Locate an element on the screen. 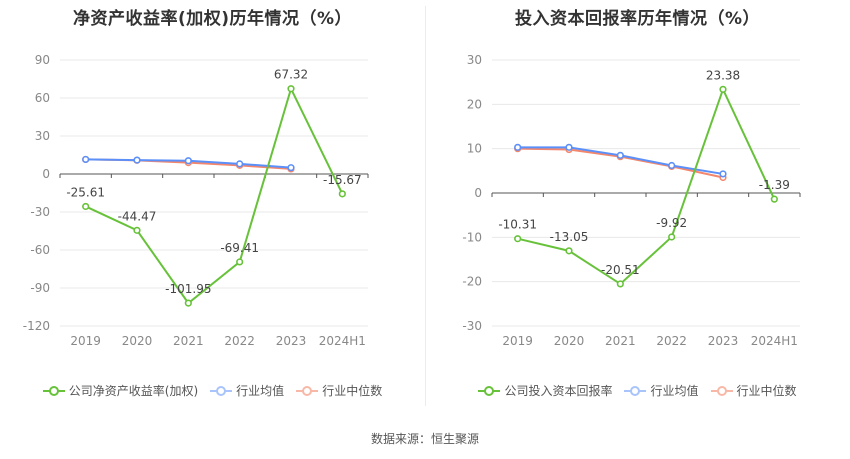  y-tick-label: -120 is located at coordinates (36, 326).